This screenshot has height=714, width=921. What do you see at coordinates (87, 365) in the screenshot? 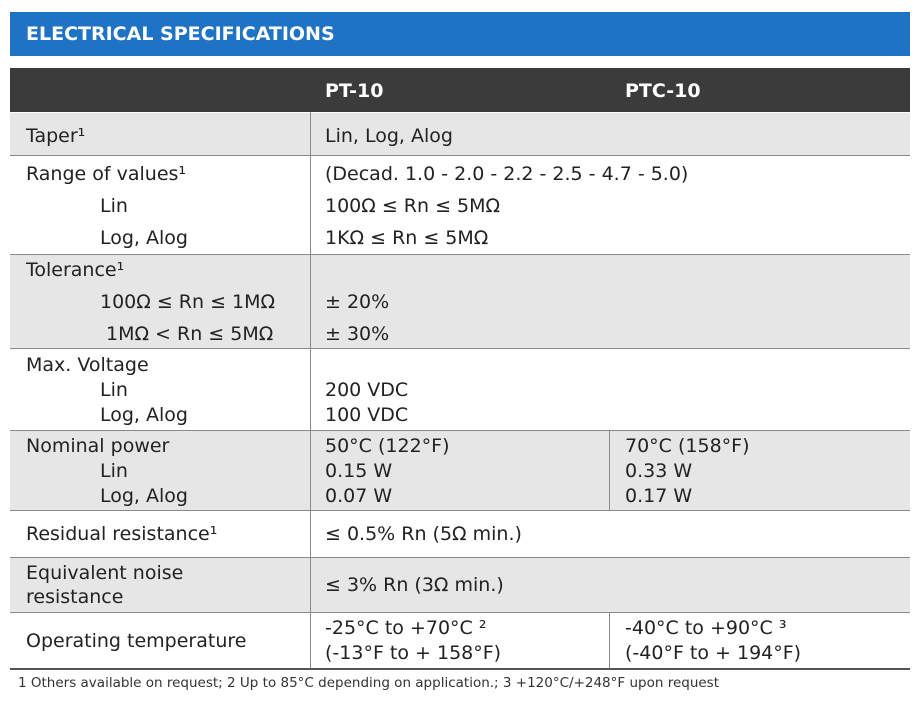
I see `row-label: Max. Voltage` at bounding box center [87, 365].